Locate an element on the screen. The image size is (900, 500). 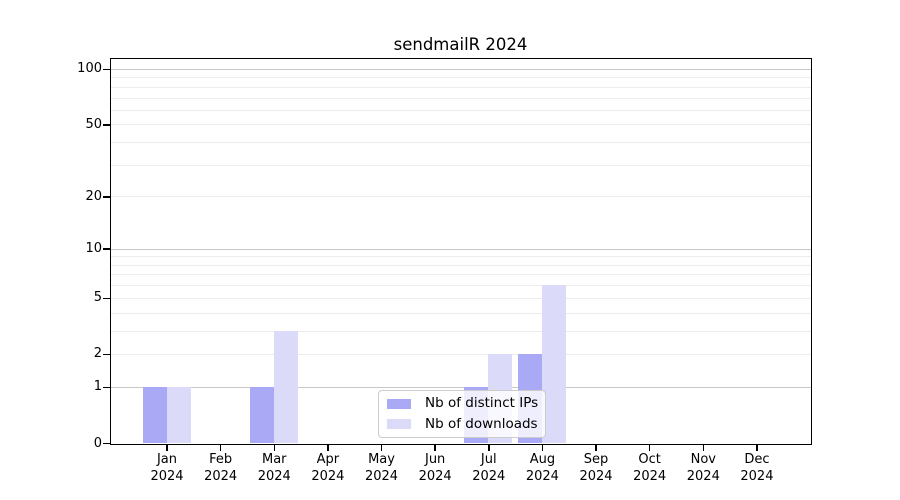
x-tick-label: Nov 2024 is located at coordinates (703, 468).